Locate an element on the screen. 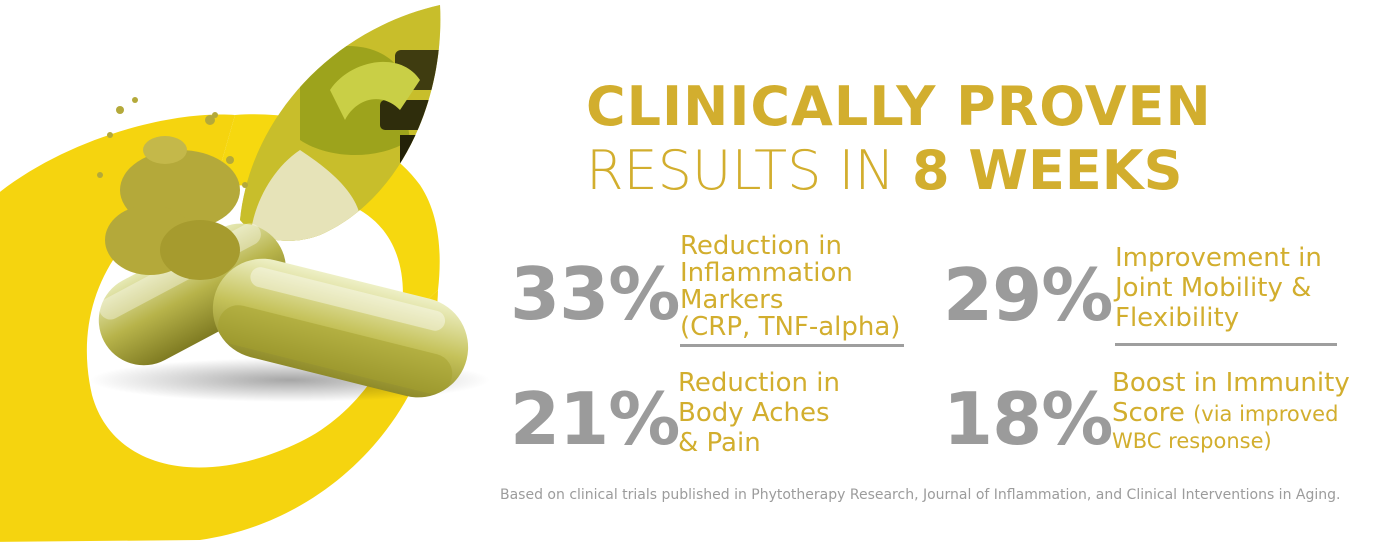 The width and height of the screenshot is (1400, 542). headline-line-1: CLINICALLY PROVEN is located at coordinates (899, 106).